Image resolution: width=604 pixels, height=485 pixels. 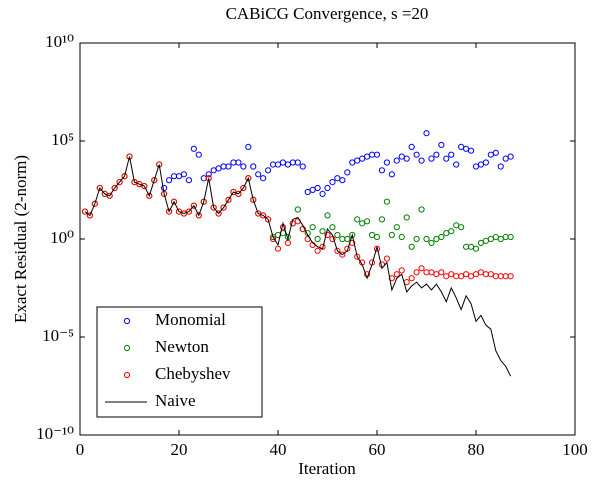 I want to click on legend: Monomial Newton Chebyshev Naive, so click(x=179, y=362).